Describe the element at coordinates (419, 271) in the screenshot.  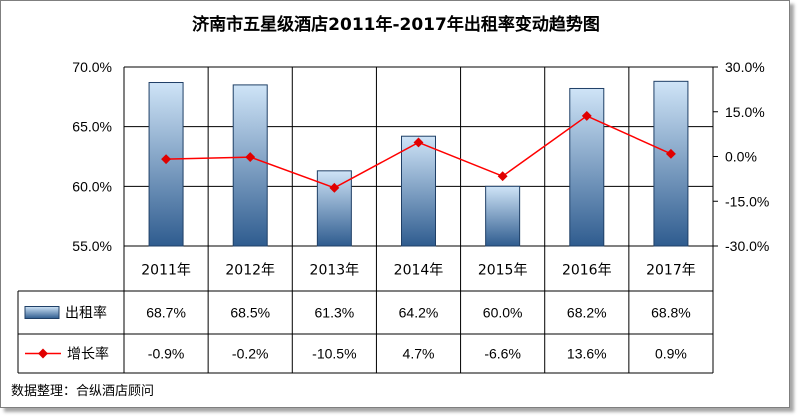
I see `x-tick-label: 2014年` at that location.